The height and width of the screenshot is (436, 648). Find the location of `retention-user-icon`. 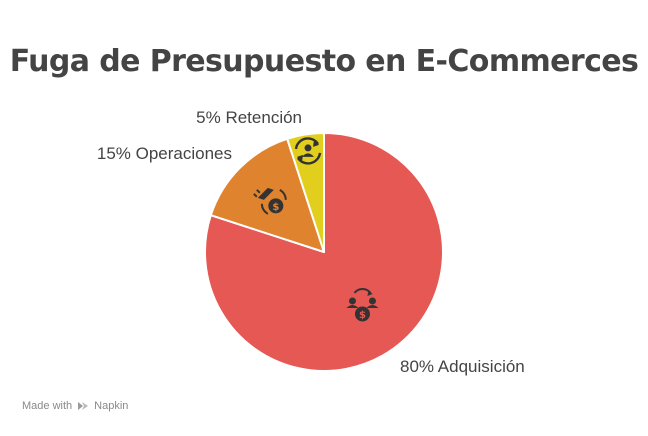

retention-user-icon is located at coordinates (308, 151).